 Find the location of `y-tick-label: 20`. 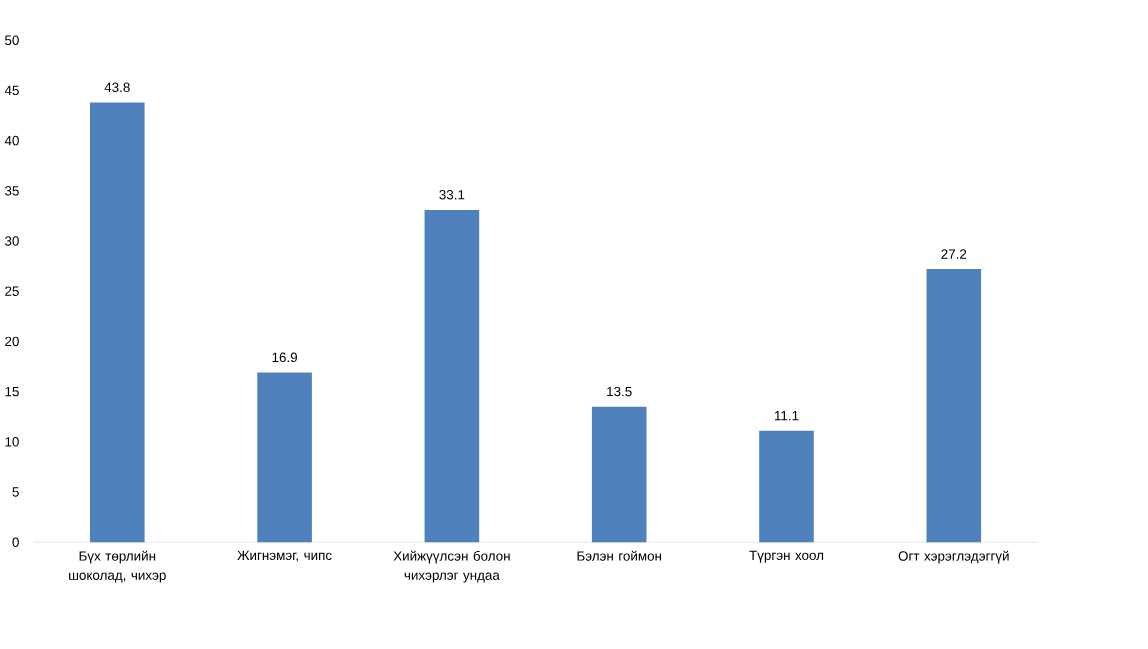

y-tick-label: 20 is located at coordinates (12, 341).